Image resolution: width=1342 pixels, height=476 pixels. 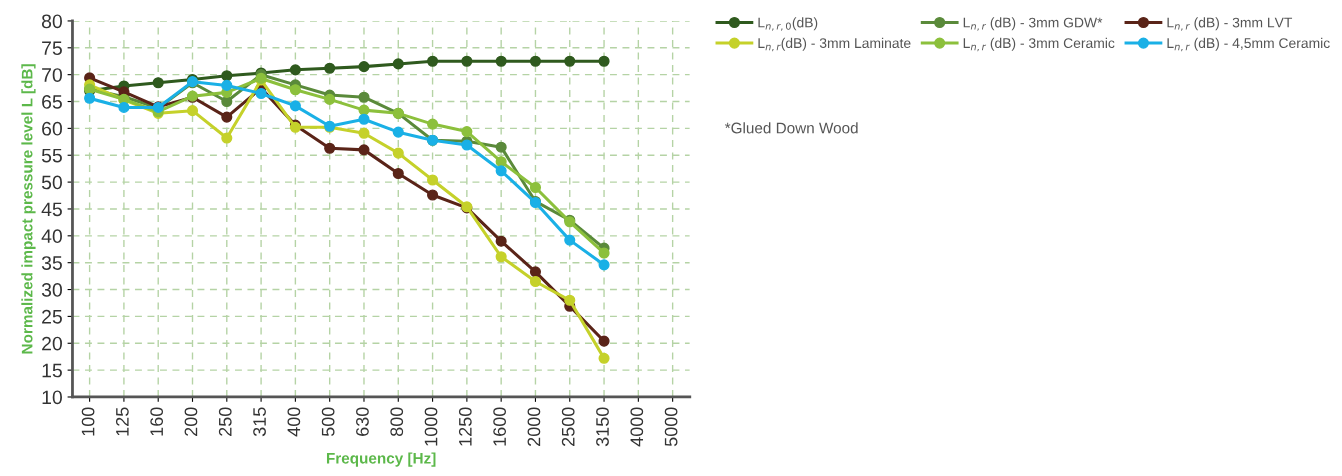 I want to click on x-tick-label: 1600, so click(x=500, y=426).